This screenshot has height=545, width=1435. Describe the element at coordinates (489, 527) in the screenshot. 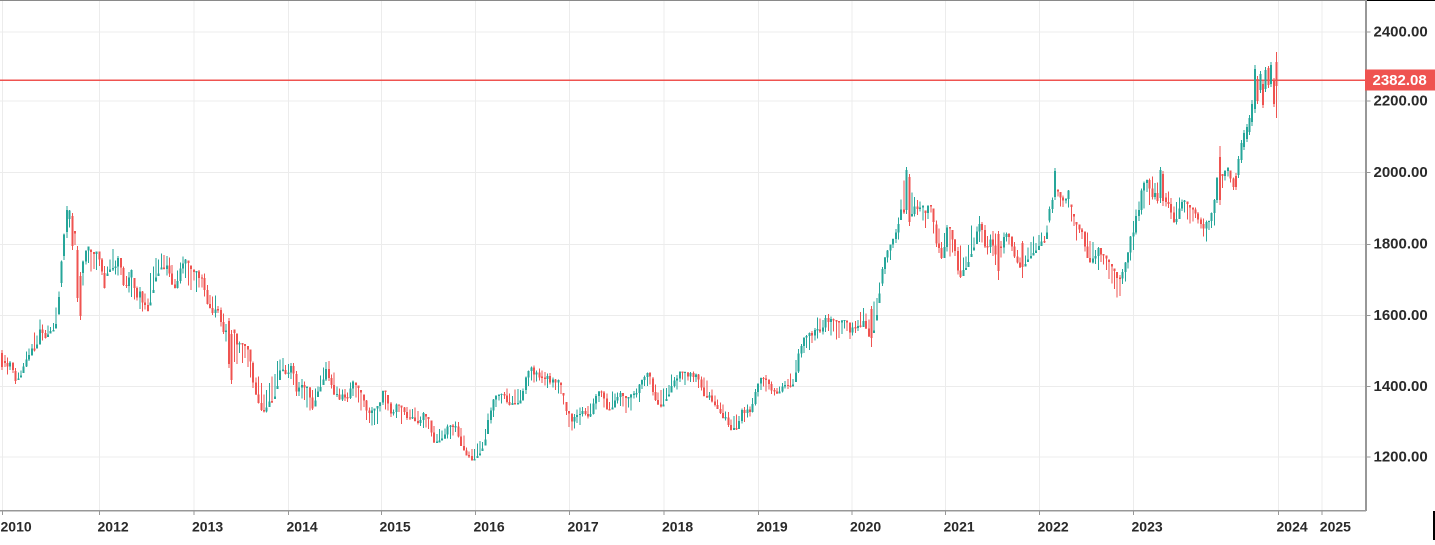

I see `svg-text: 2016` at that location.